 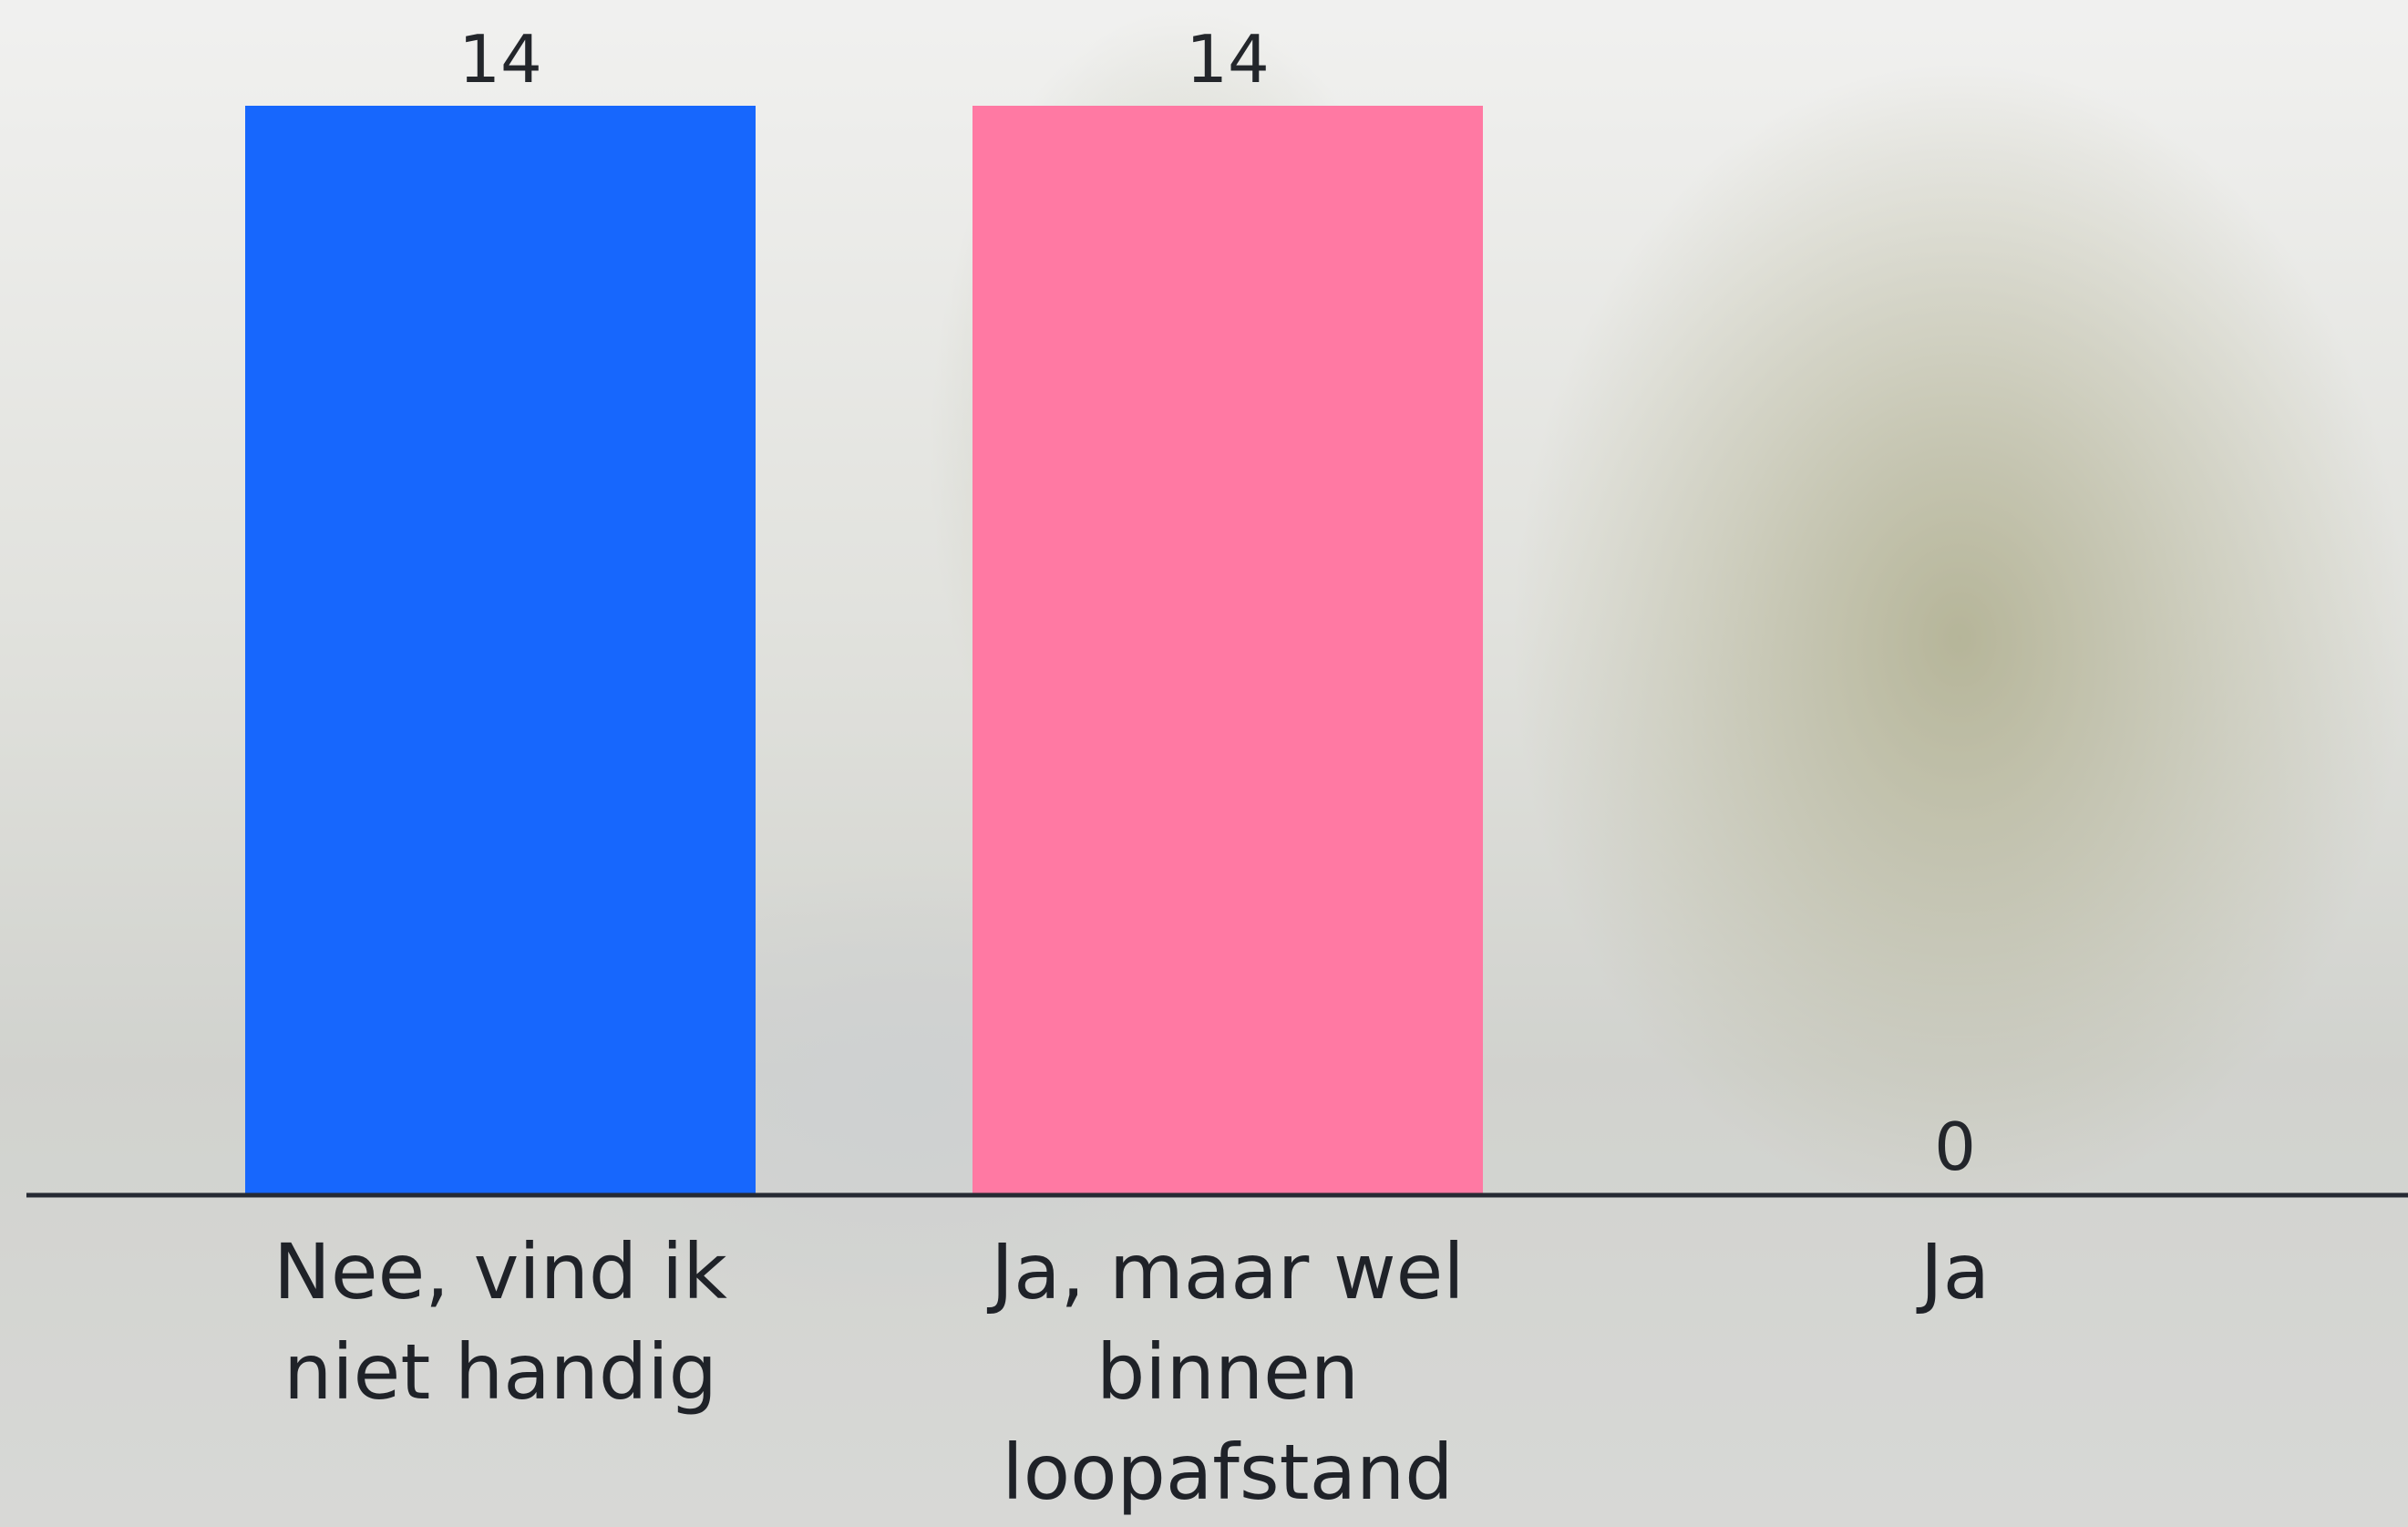 I want to click on x-tick-label: Ja, so click(x=1955, y=1271).